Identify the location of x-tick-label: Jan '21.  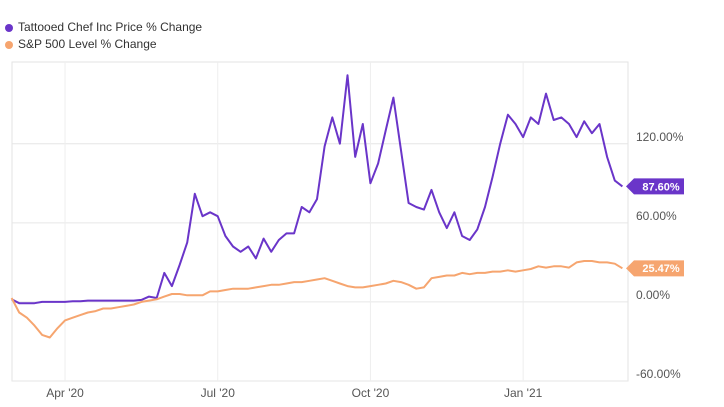
(523, 393).